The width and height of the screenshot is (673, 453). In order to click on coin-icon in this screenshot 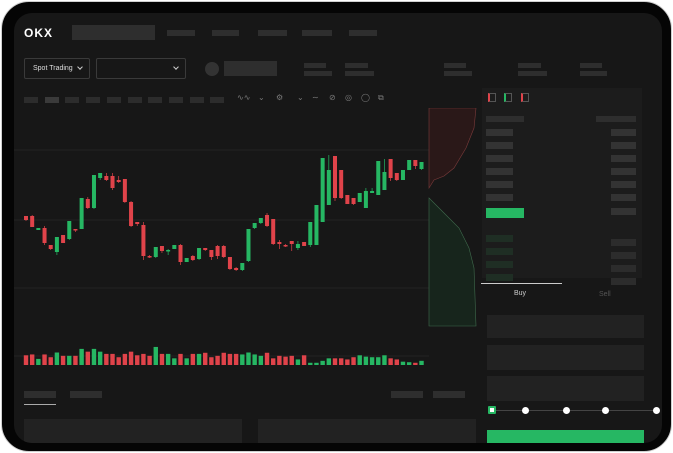, I will do `click(212, 69)`.